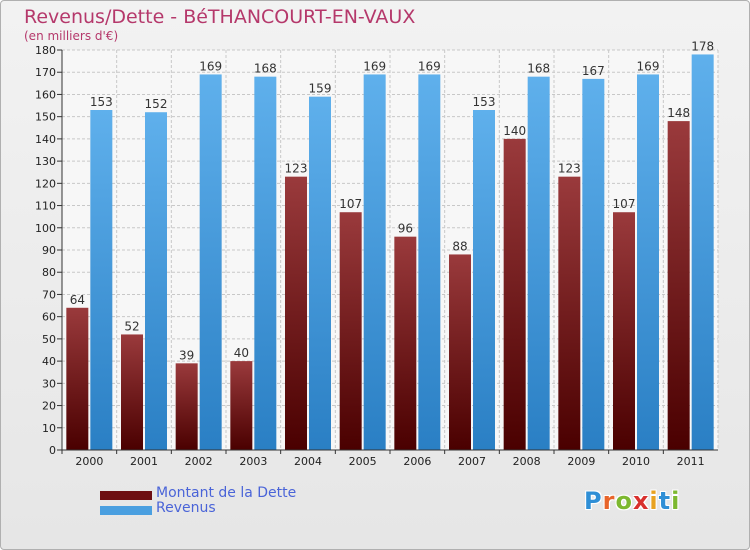  What do you see at coordinates (609, 501) in the screenshot?
I see `logo-letter: r` at bounding box center [609, 501].